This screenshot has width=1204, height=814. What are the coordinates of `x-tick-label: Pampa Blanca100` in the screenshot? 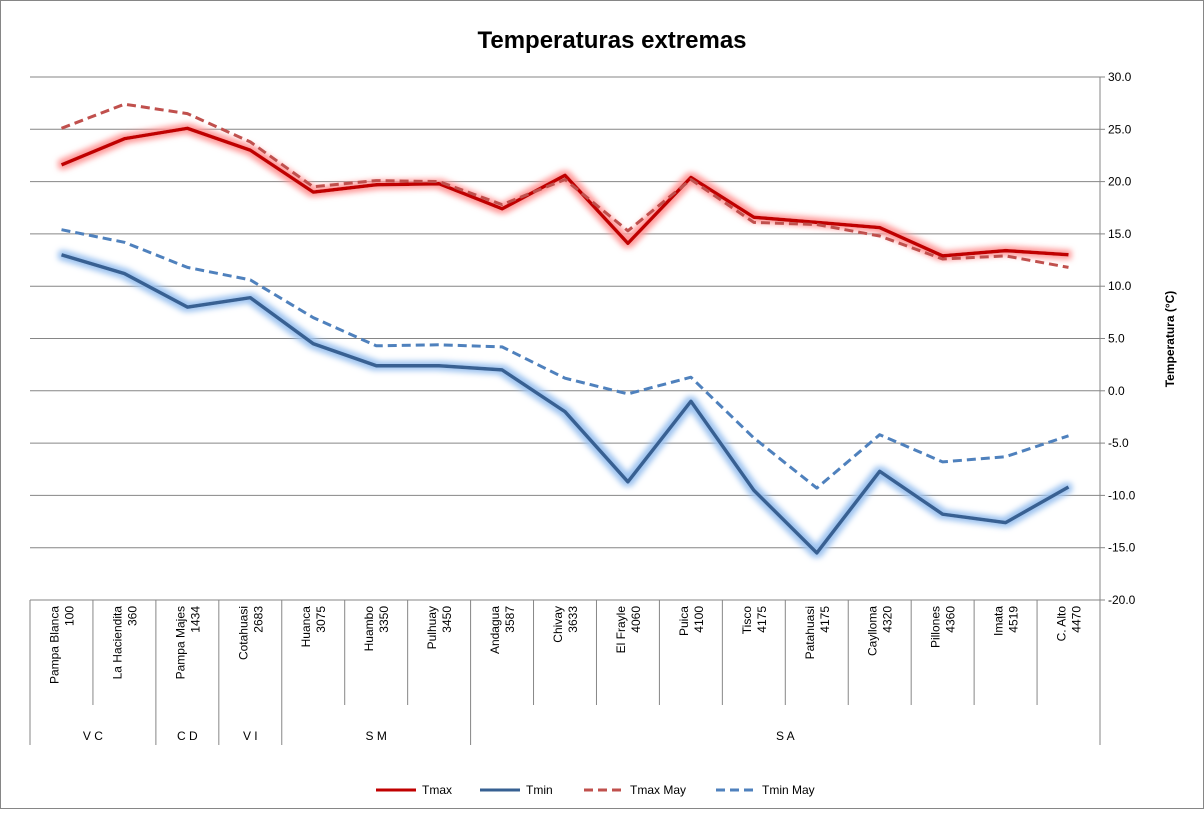 It's located at (61, 645).